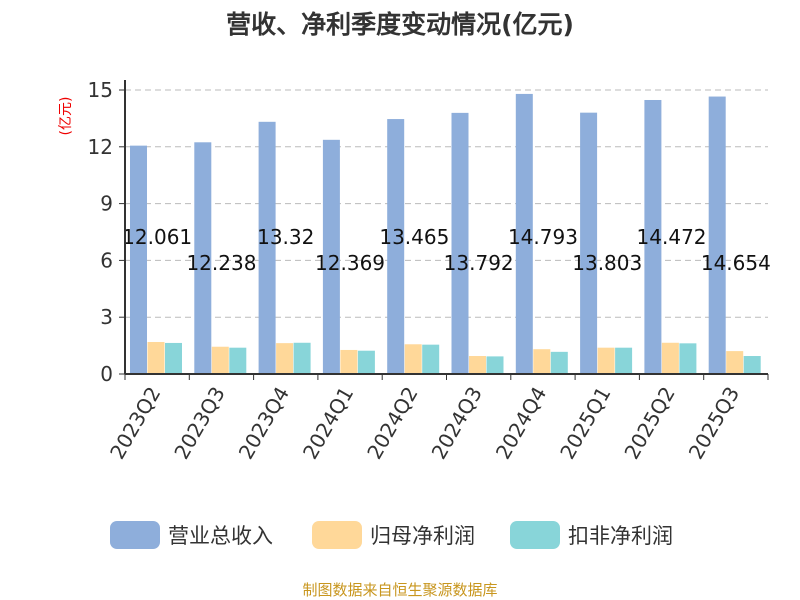  What do you see at coordinates (135, 423) in the screenshot?
I see `x-tick-label: 2023Q2` at bounding box center [135, 423].